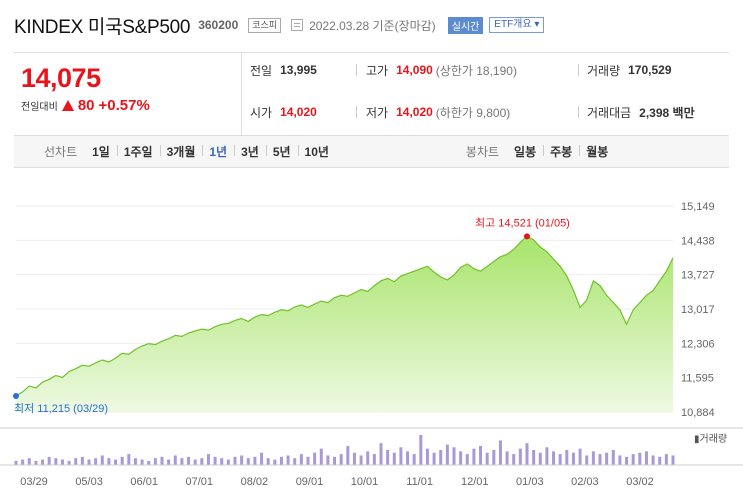 The image size is (743, 504). Describe the element at coordinates (561, 151) in the screenshot. I see `candle-weekly: 주봉` at that location.